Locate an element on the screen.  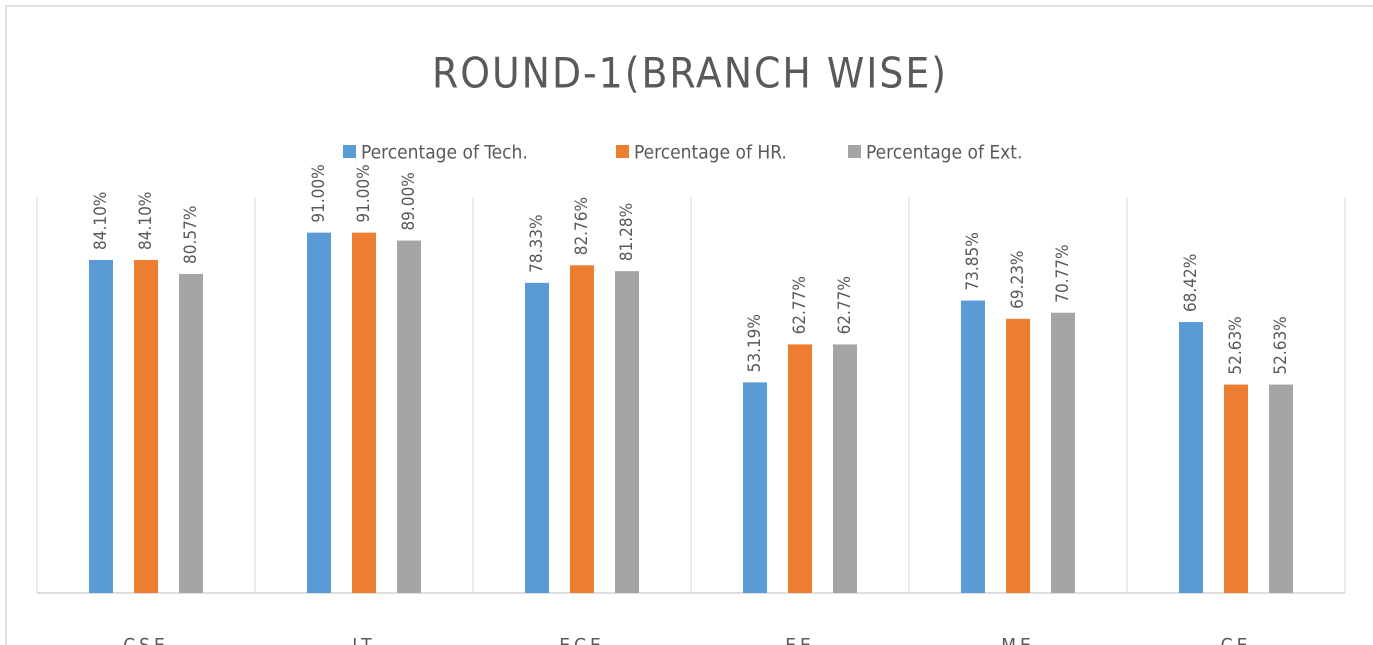
legend-label: Percentage of HR. is located at coordinates (710, 153).